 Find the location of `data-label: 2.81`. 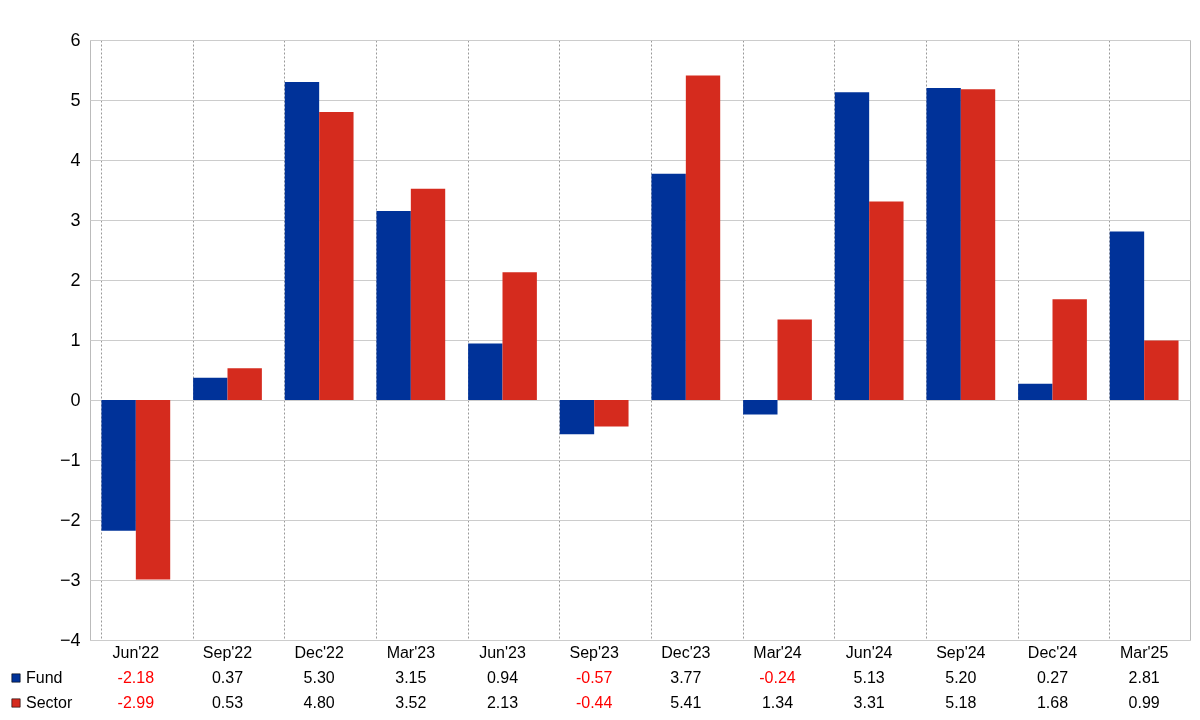

data-label: 2.81 is located at coordinates (1144, 677).